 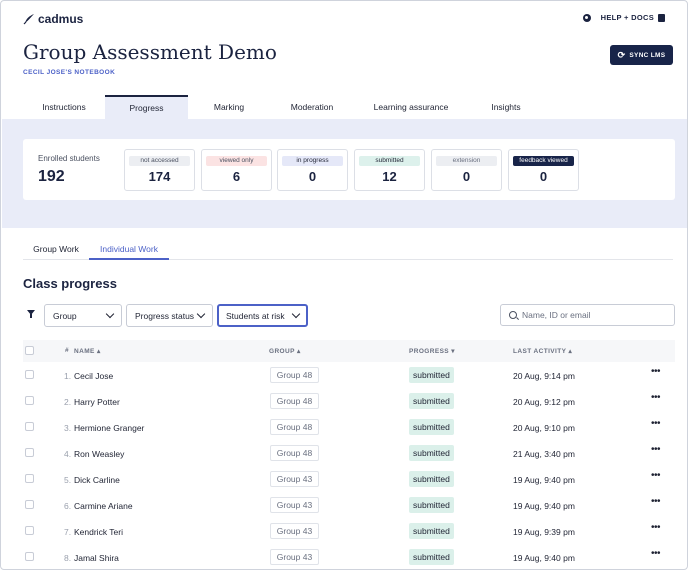 I want to click on stat-submitted: submitted 12, so click(x=389, y=170).